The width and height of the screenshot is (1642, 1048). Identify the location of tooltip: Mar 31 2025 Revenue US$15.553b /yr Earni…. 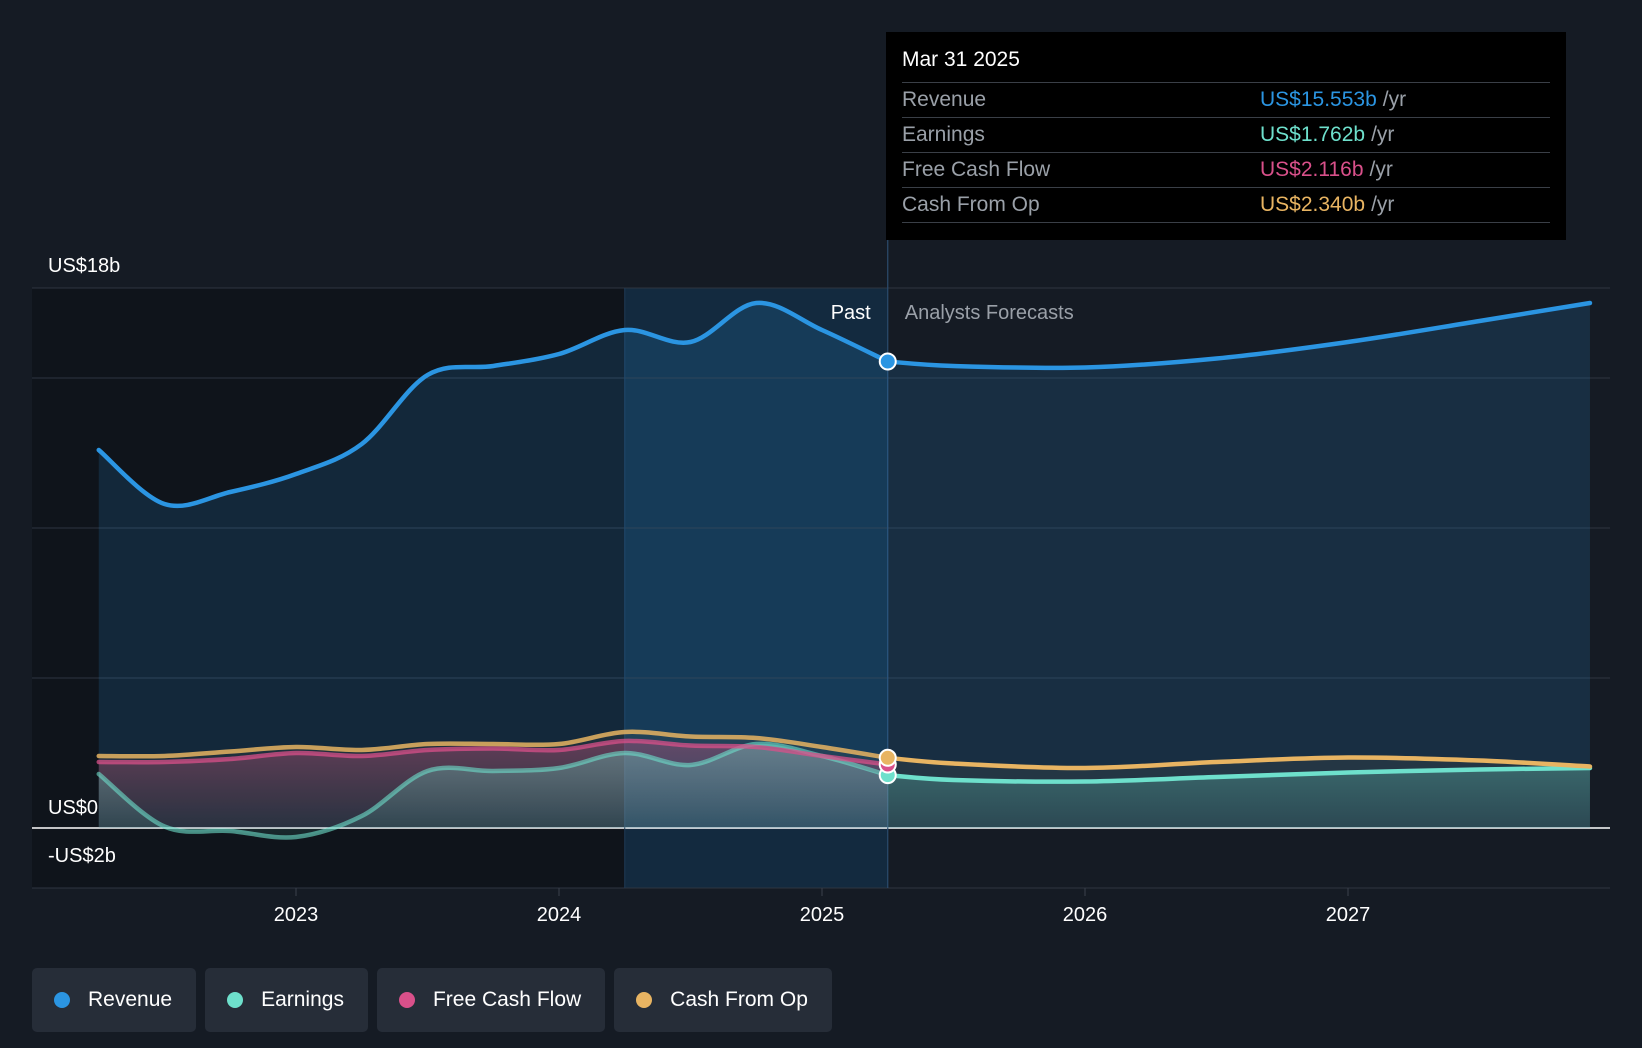
(1226, 136).